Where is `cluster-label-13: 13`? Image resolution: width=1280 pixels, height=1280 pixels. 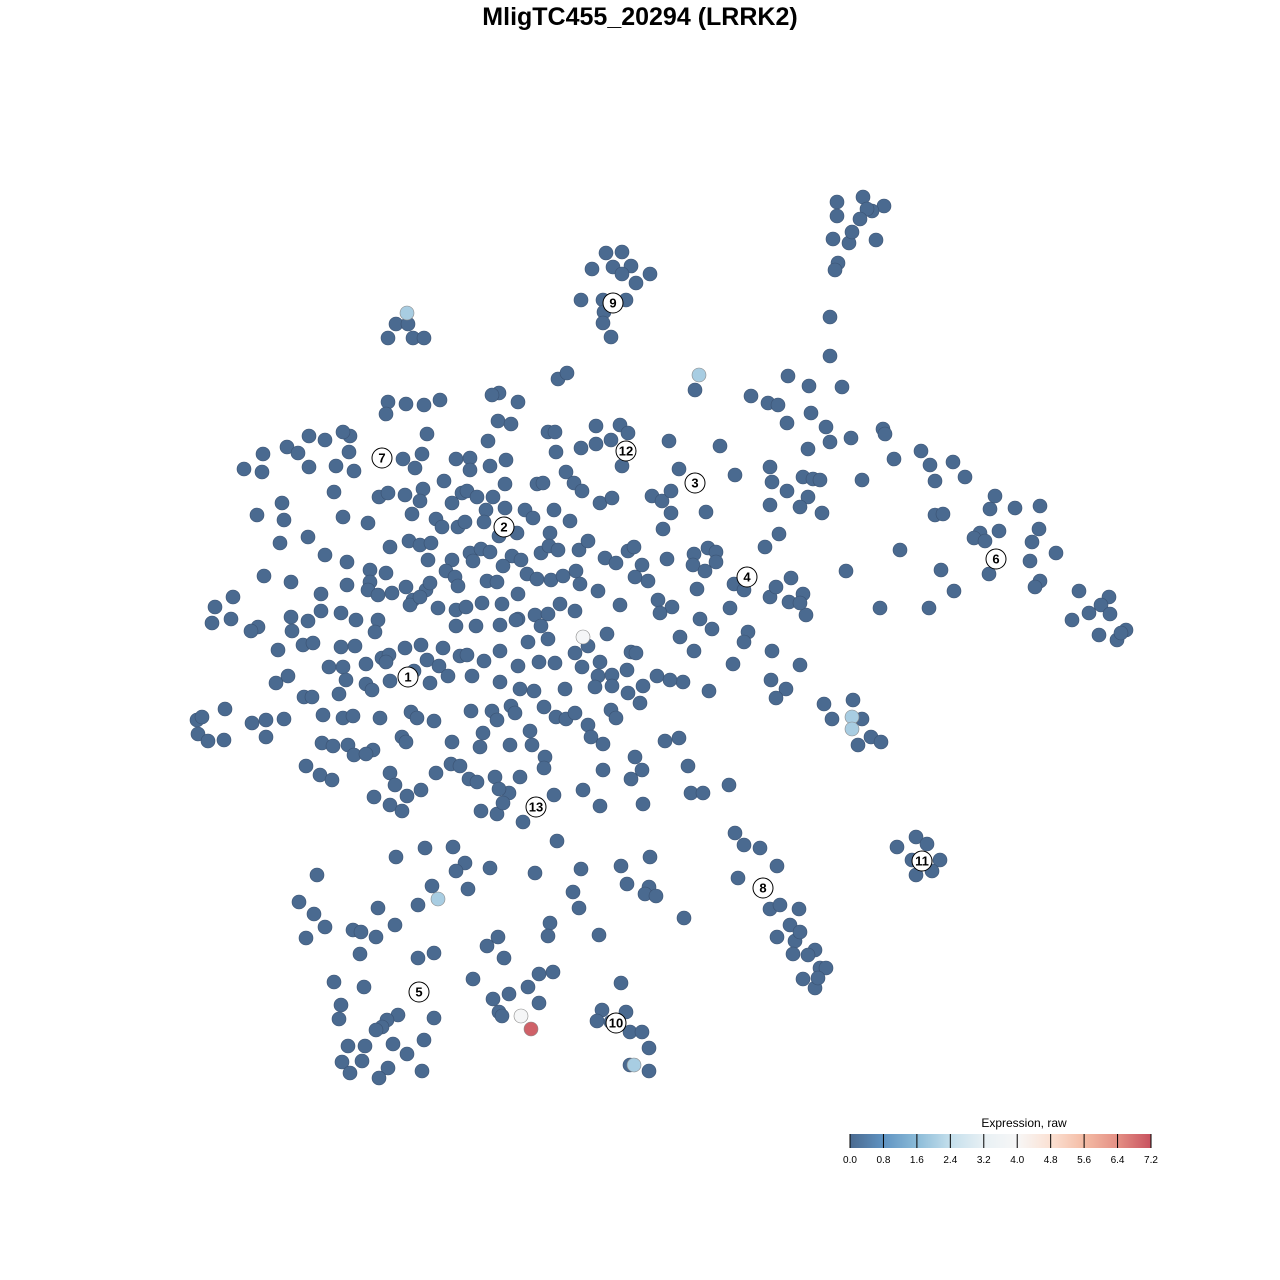
cluster-label-13: 13 is located at coordinates (536, 807).